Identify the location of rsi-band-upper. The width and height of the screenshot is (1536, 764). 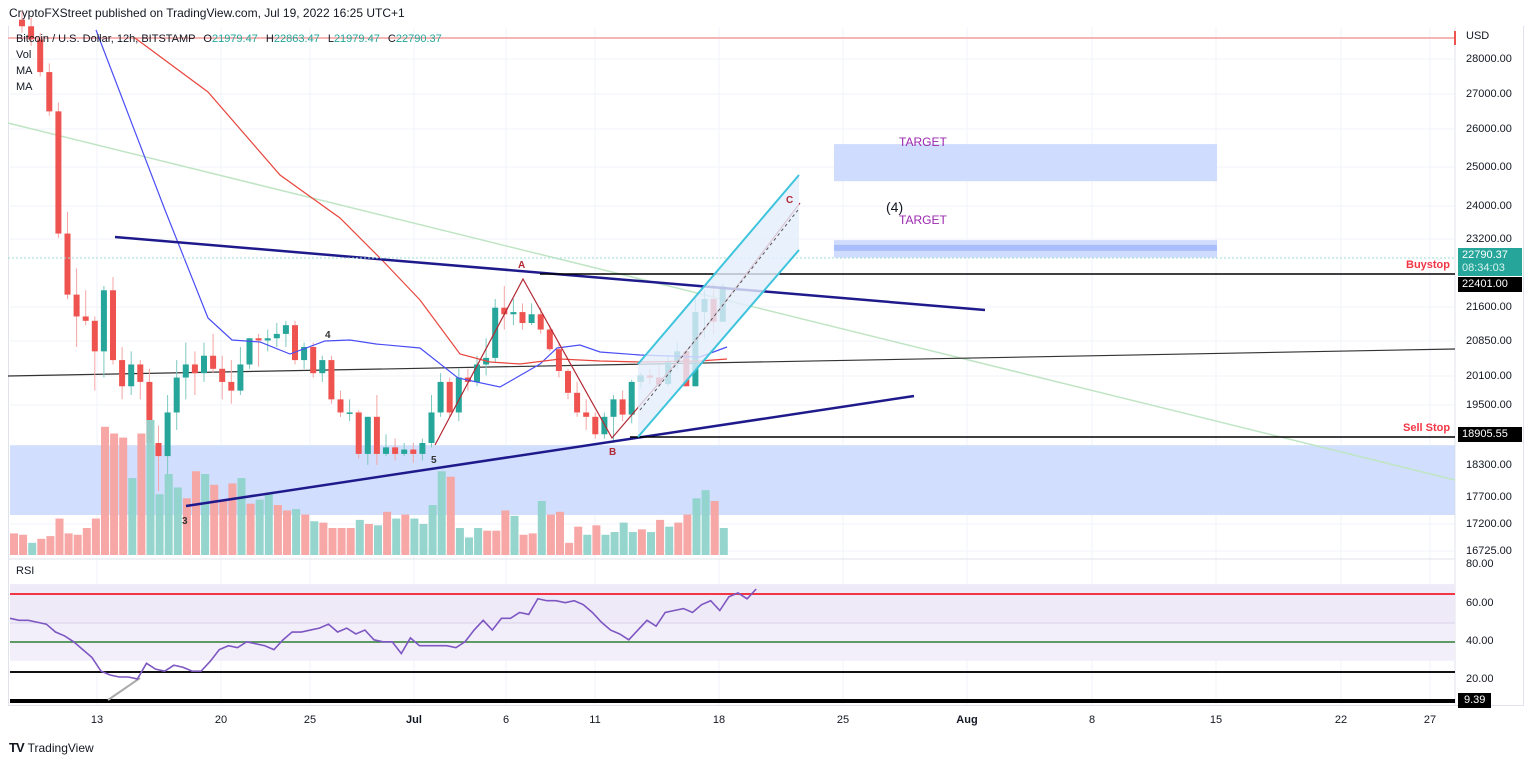
(732, 603).